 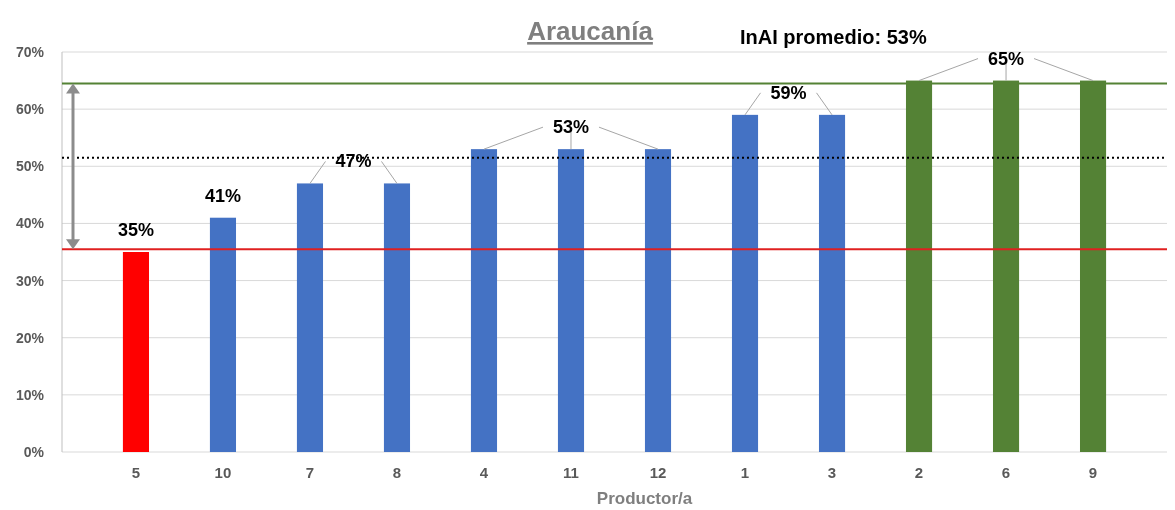 I want to click on x-tick-label: 2, so click(x=919, y=472).